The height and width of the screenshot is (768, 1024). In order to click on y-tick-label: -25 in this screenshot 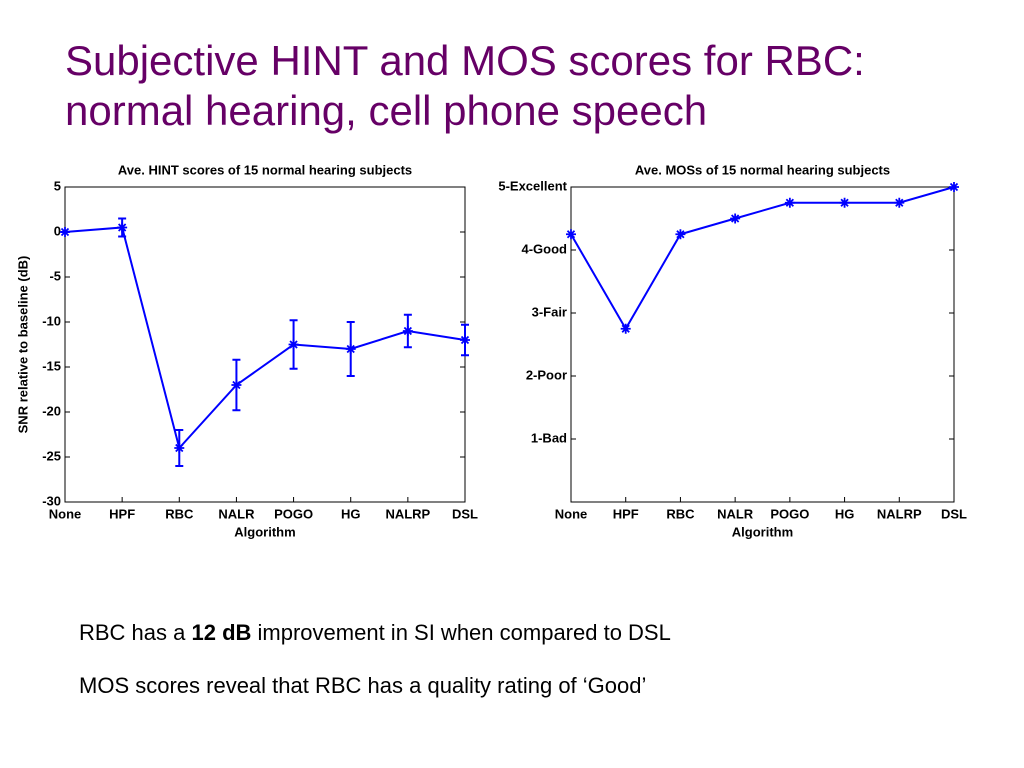, I will do `click(51, 455)`.